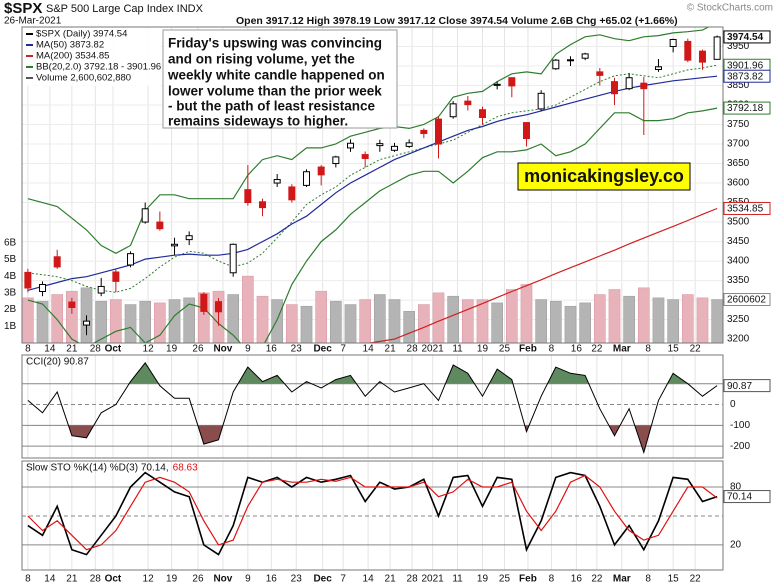 The height and width of the screenshot is (588, 777). I want to click on y-tick-label: 3850, so click(738, 85).